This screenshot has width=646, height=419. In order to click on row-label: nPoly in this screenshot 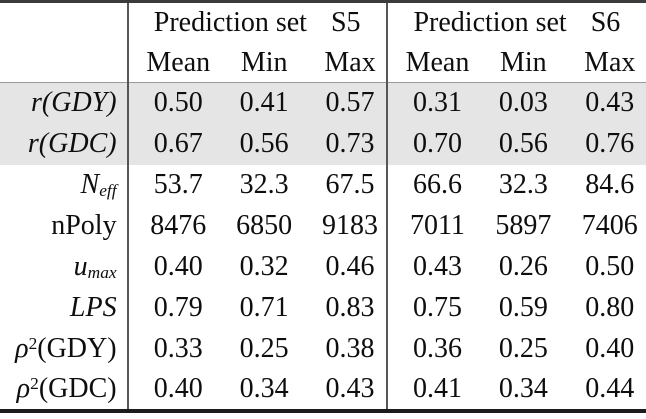, I will do `click(64, 226)`.